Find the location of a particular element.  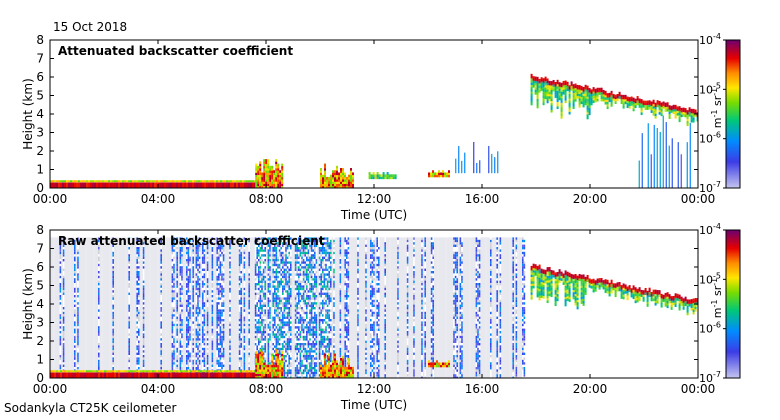

x-axis-label: Time (UTC) is located at coordinates (373, 405).